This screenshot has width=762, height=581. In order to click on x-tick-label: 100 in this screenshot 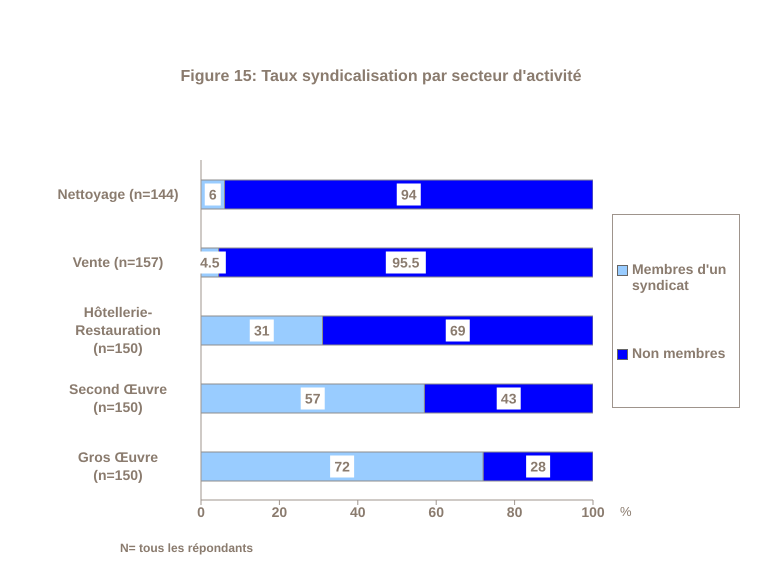, I will do `click(593, 512)`.